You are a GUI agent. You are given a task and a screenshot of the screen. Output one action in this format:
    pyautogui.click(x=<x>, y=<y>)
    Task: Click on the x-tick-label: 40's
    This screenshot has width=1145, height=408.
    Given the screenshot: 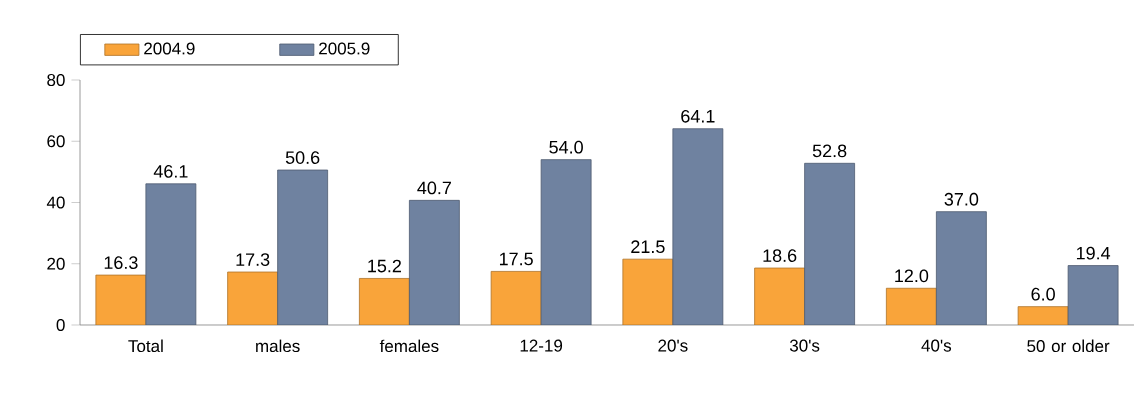 What is the action you would take?
    pyautogui.click(x=936, y=345)
    